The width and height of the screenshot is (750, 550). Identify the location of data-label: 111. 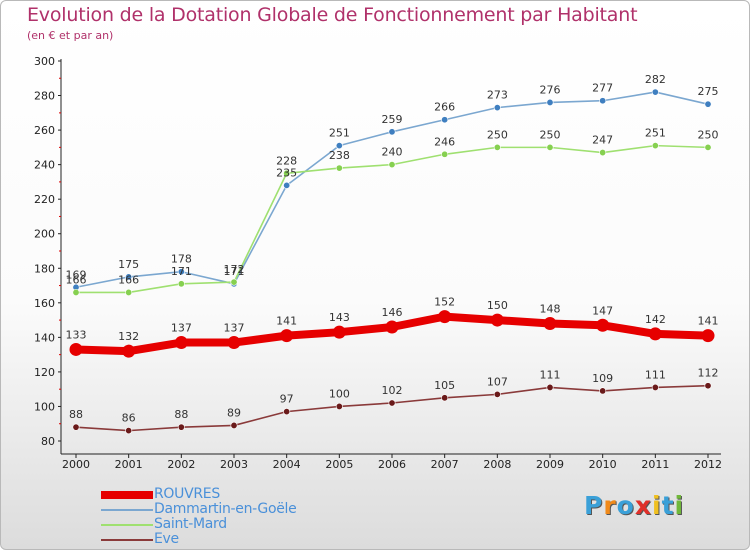
(550, 374).